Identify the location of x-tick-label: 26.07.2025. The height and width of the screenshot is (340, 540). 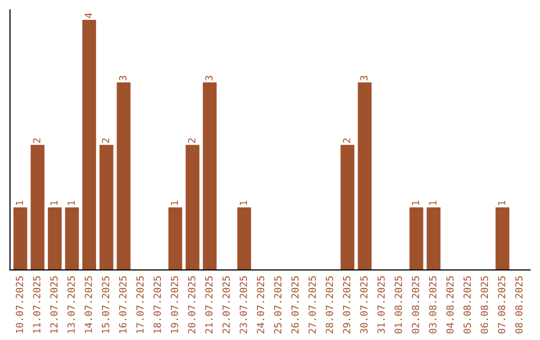
(295, 305).